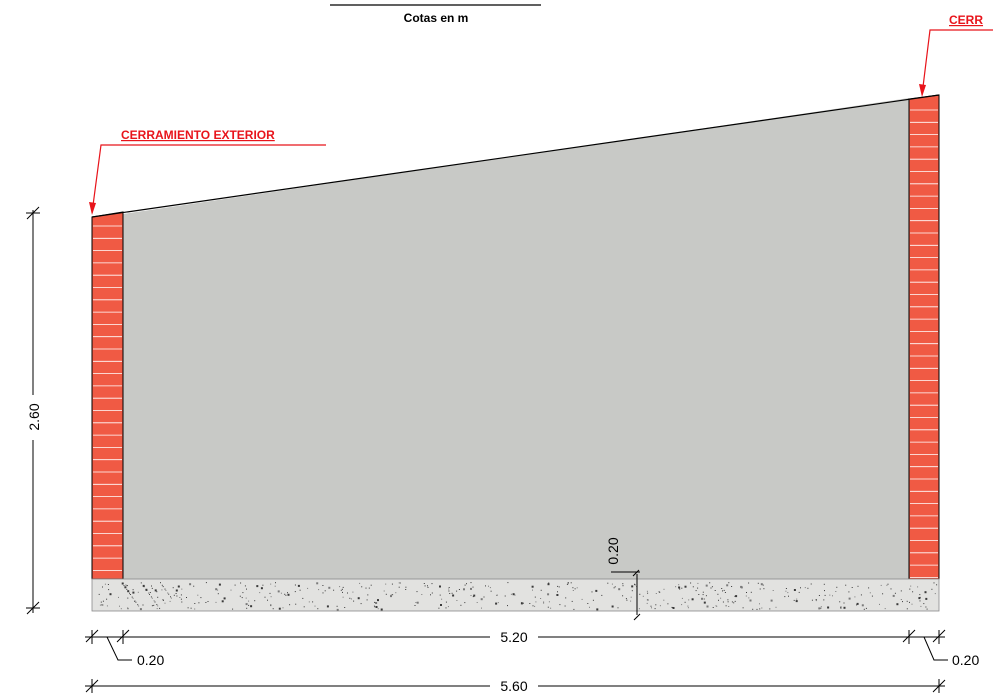 Image resolution: width=993 pixels, height=697 pixels. Describe the element at coordinates (150, 660) in the screenshot. I see `left-wall-thickness-label: 0.20` at that location.